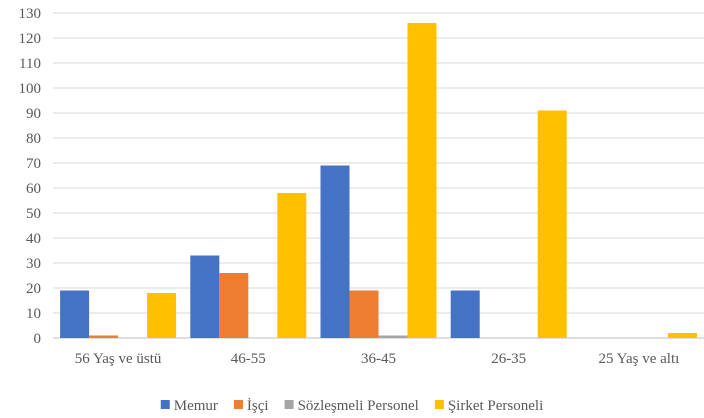  I want to click on y-tick-label: 50, so click(33, 214).